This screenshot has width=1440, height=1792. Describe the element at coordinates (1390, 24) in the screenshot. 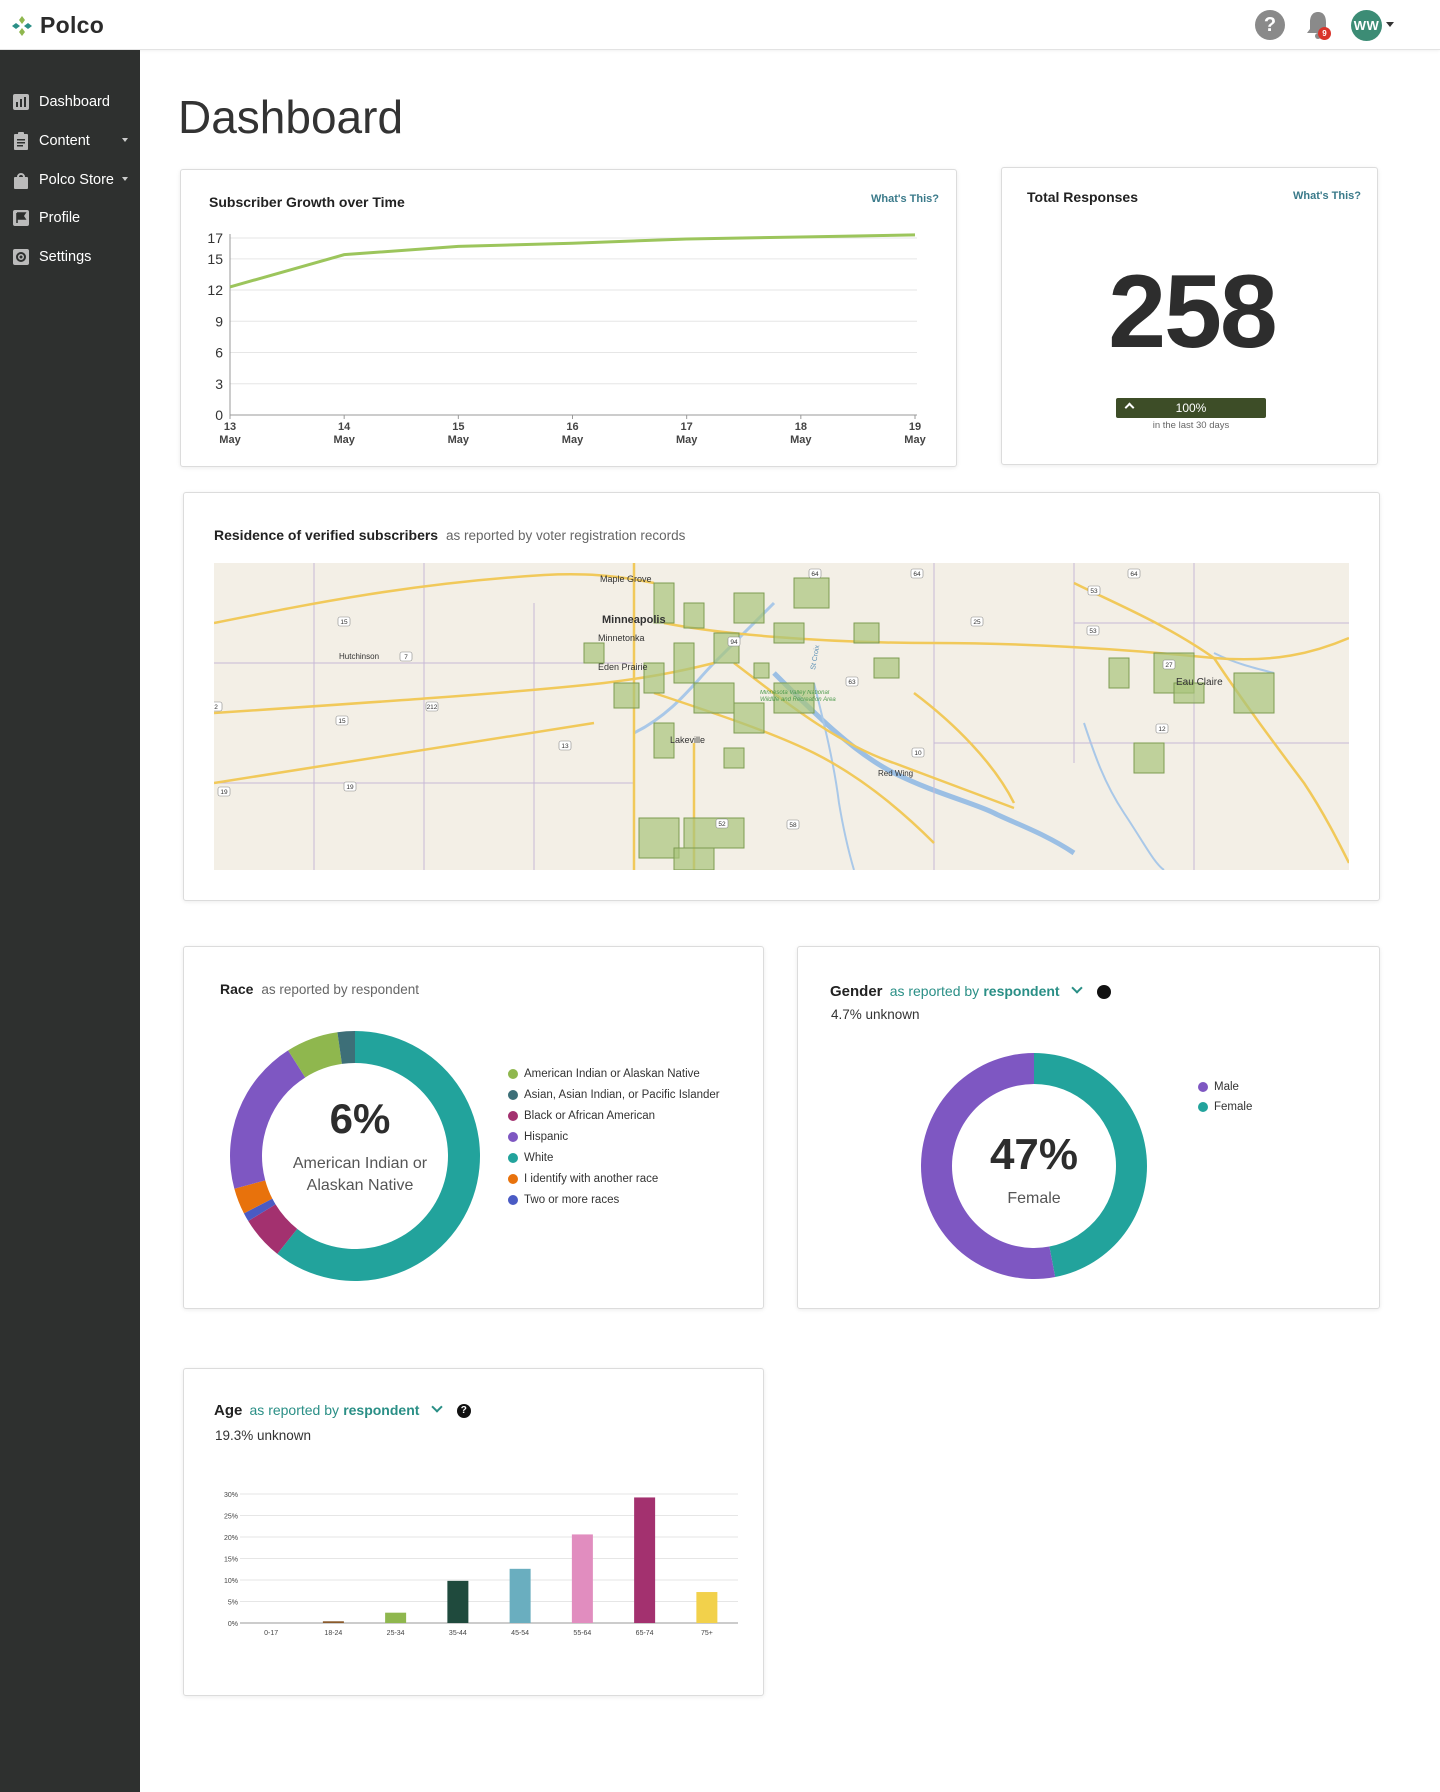

I see `avatar-dropdown-icon` at that location.